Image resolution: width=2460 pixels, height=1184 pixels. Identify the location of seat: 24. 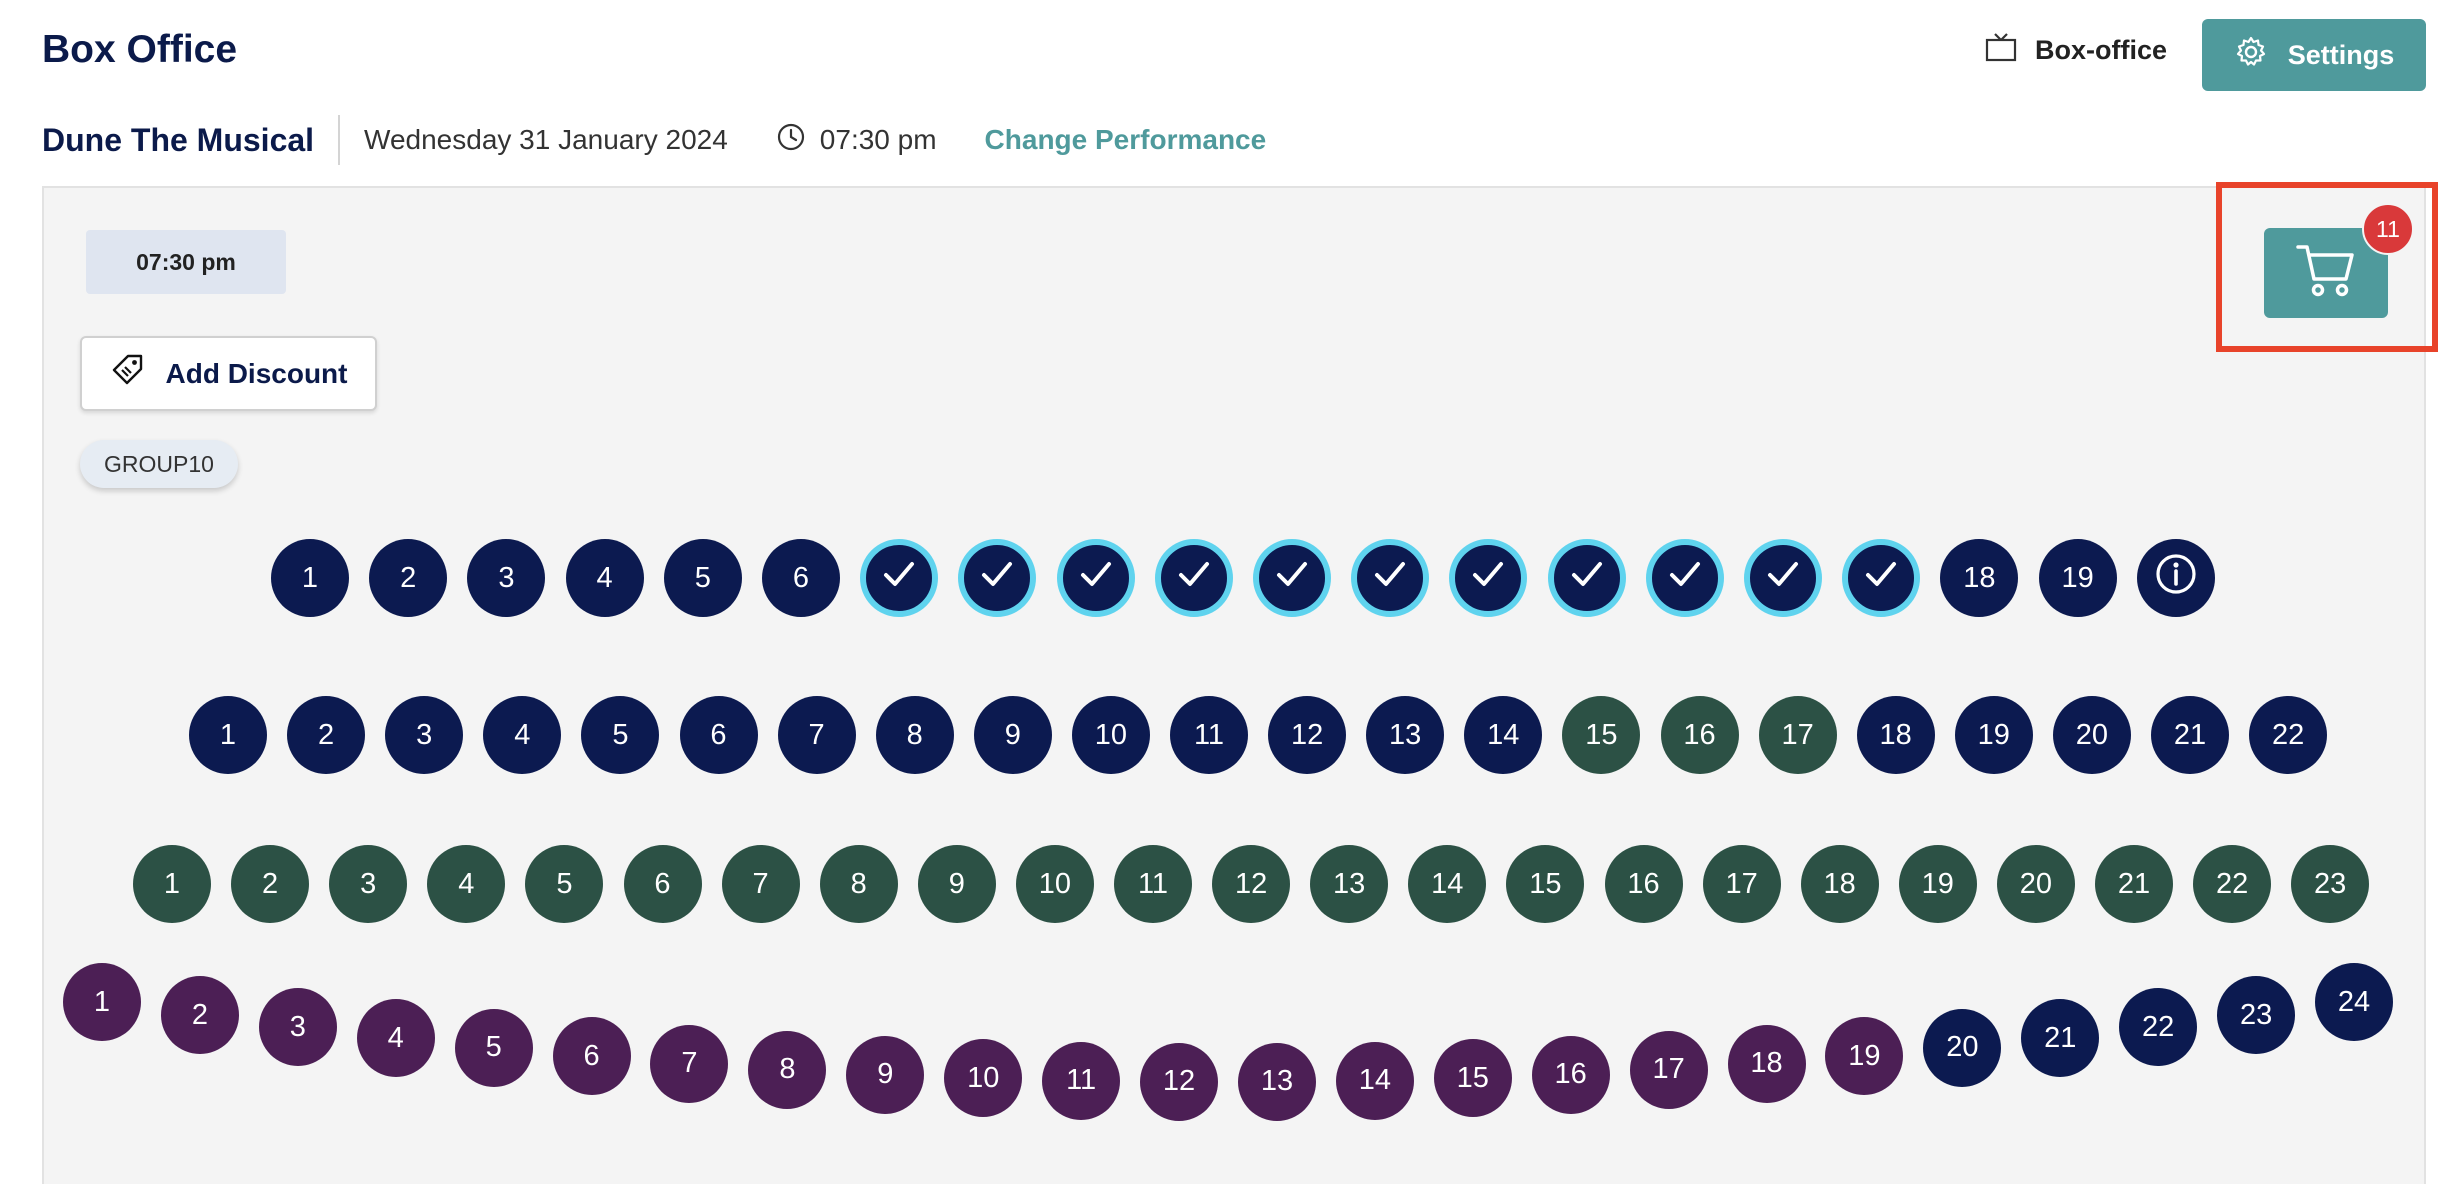
(2354, 1002).